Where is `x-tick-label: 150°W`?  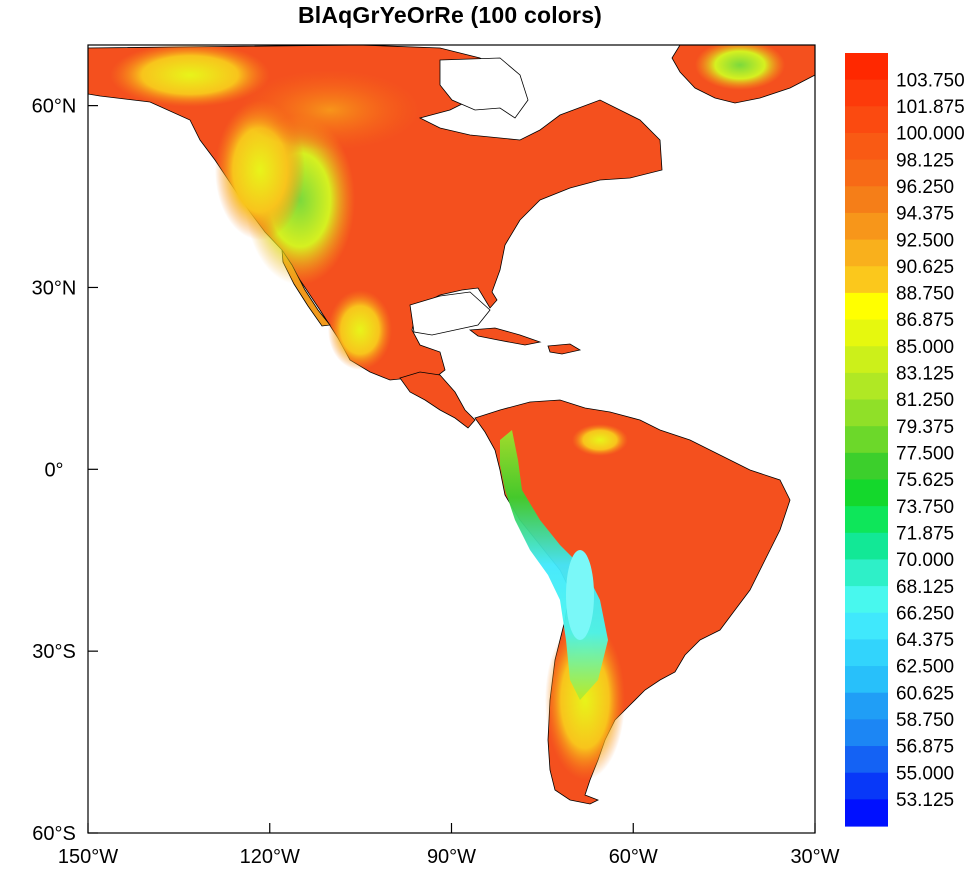 x-tick-label: 150°W is located at coordinates (88, 857).